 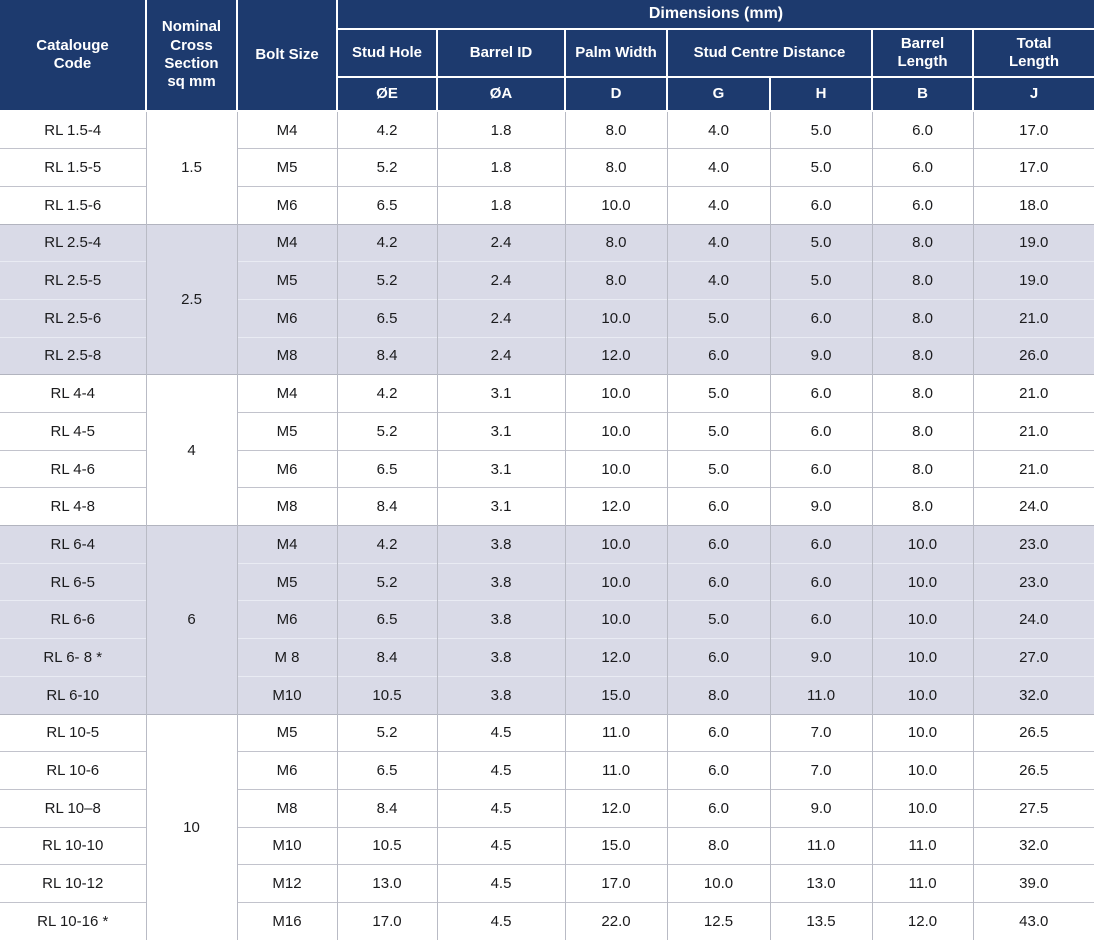 I want to click on cell-catalogue-code: RL 1.5-4, so click(x=73, y=129).